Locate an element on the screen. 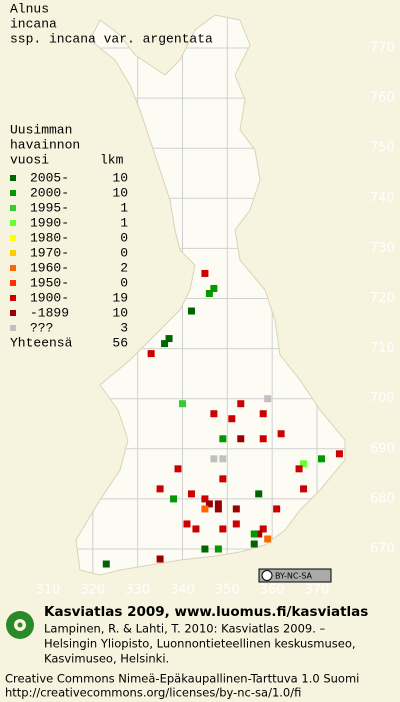  legend-count: 3 is located at coordinates (124, 327).